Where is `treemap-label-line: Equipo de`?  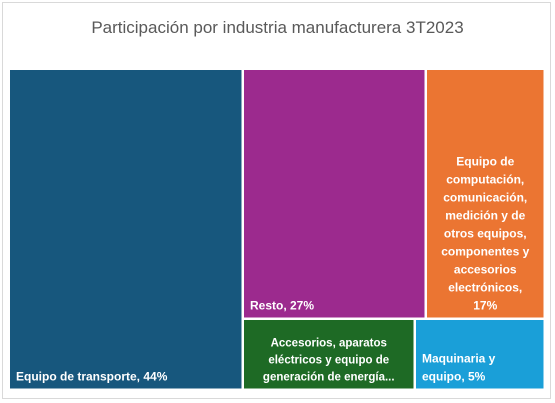
treemap-label-line: Equipo de is located at coordinates (485, 162).